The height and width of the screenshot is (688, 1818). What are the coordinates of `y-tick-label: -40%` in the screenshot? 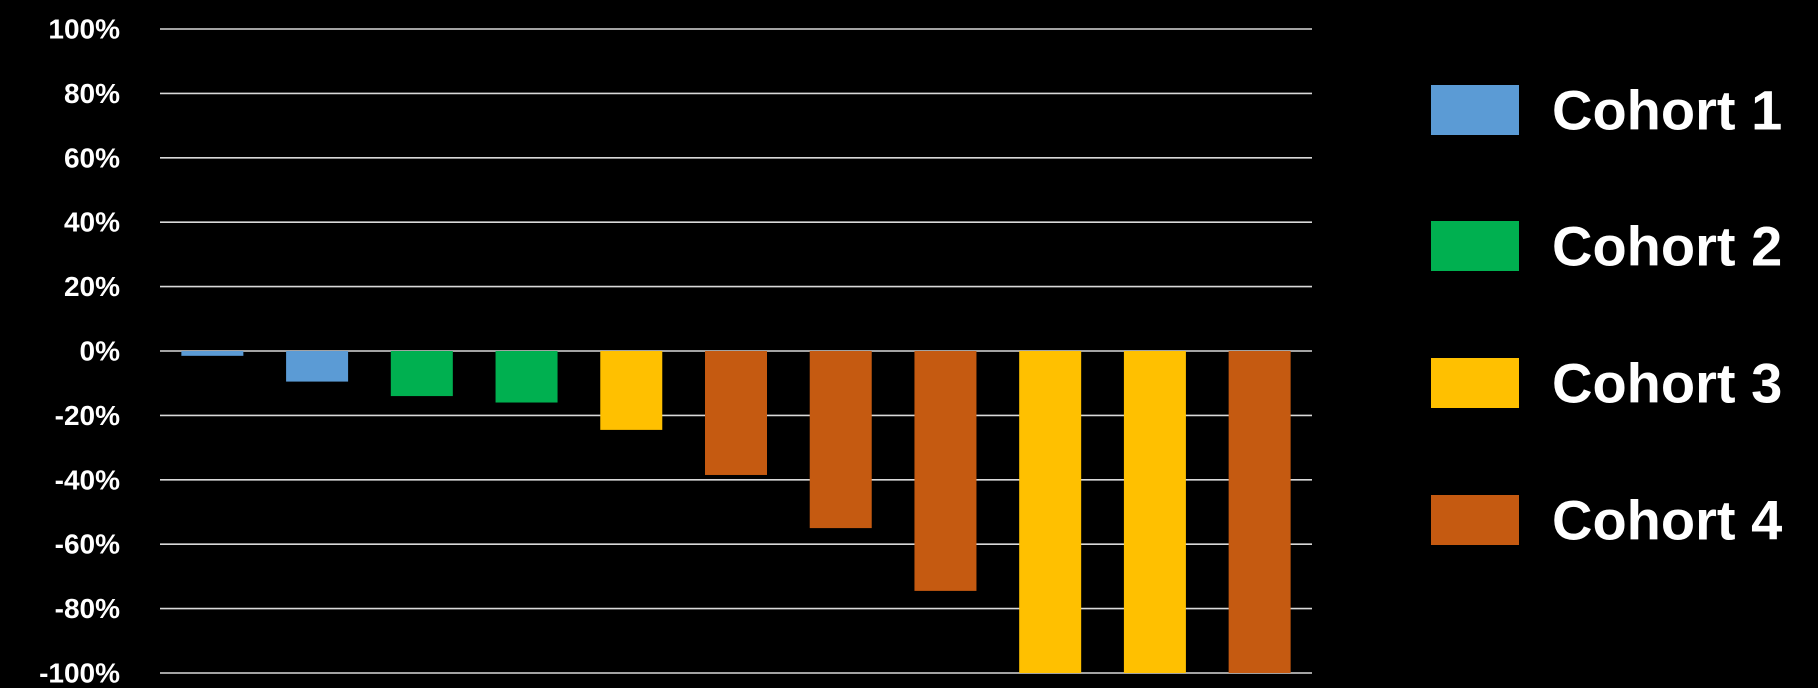 It's located at (87, 479).